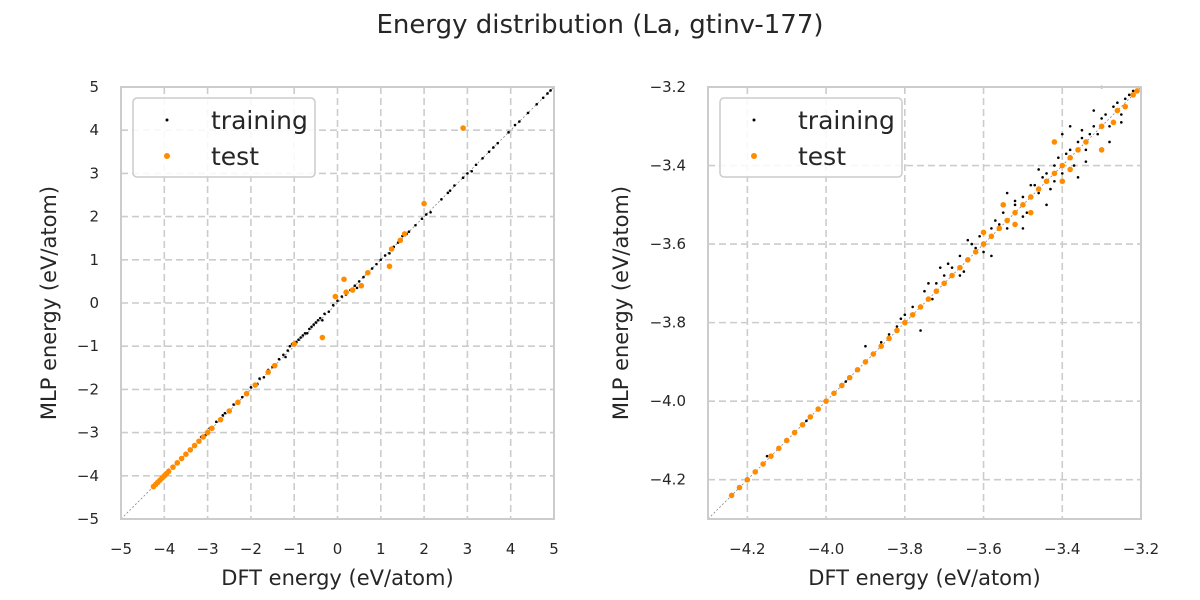 The image size is (1200, 600). I want to click on x-tick-label: −4, so click(164, 549).